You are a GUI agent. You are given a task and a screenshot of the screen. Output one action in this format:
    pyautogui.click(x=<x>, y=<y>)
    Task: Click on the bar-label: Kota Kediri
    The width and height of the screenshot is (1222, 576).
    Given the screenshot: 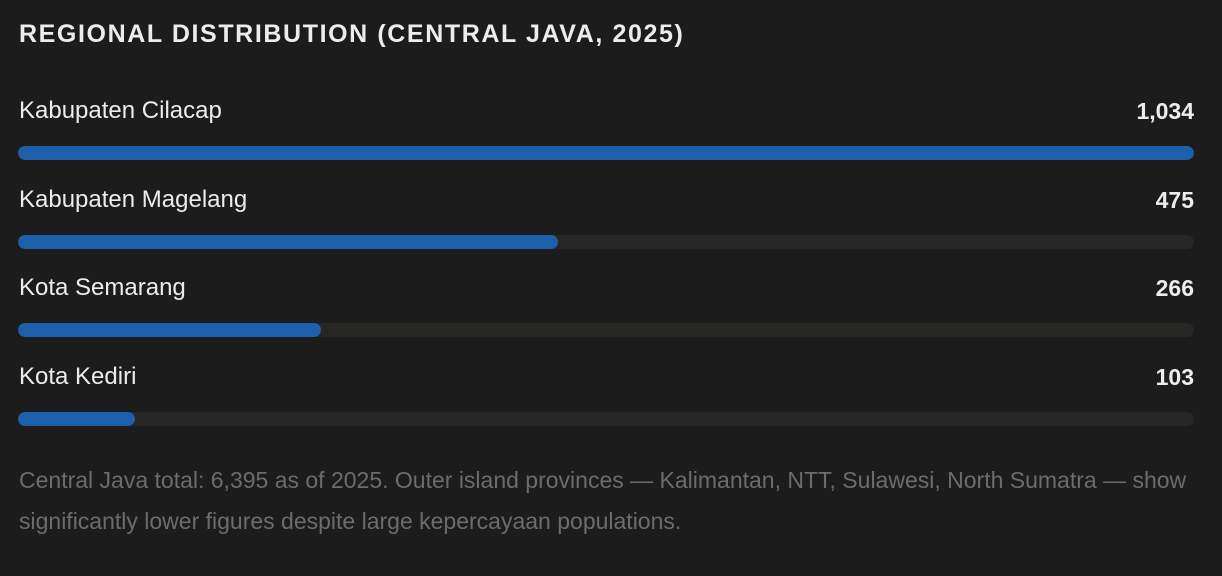 What is the action you would take?
    pyautogui.click(x=78, y=376)
    